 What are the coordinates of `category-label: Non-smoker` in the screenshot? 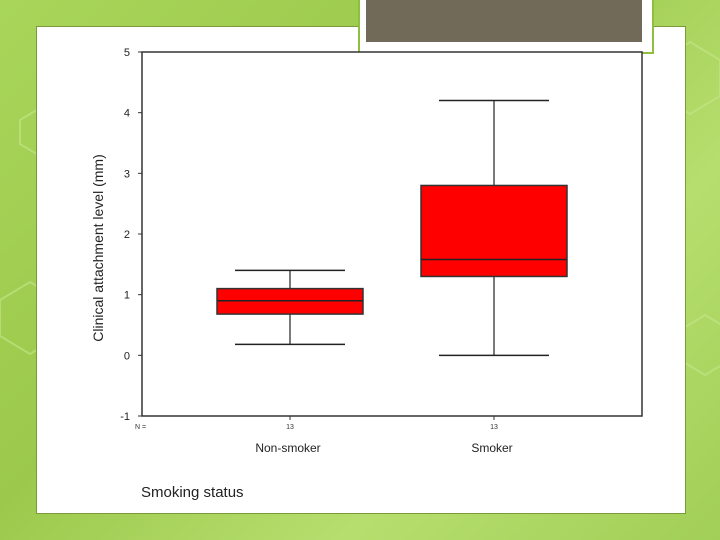 It's located at (287, 448).